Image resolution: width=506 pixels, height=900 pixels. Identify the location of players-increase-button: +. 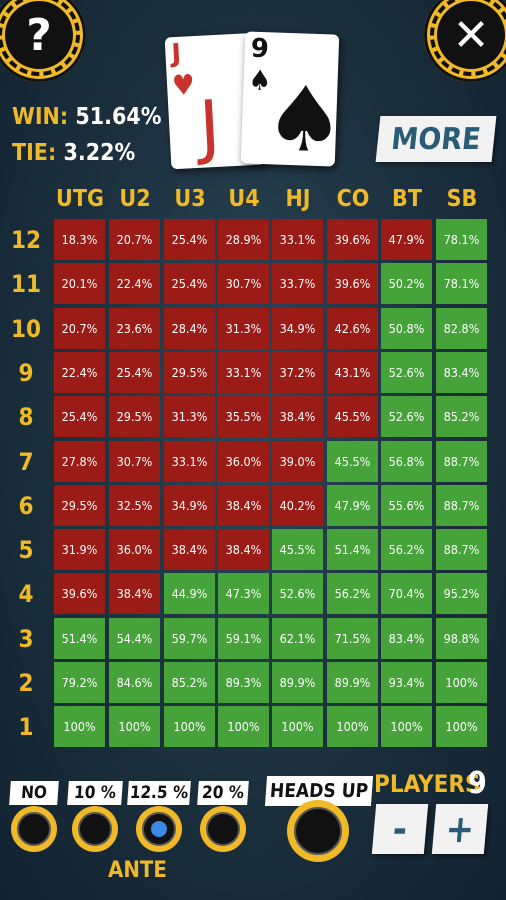
(460, 829).